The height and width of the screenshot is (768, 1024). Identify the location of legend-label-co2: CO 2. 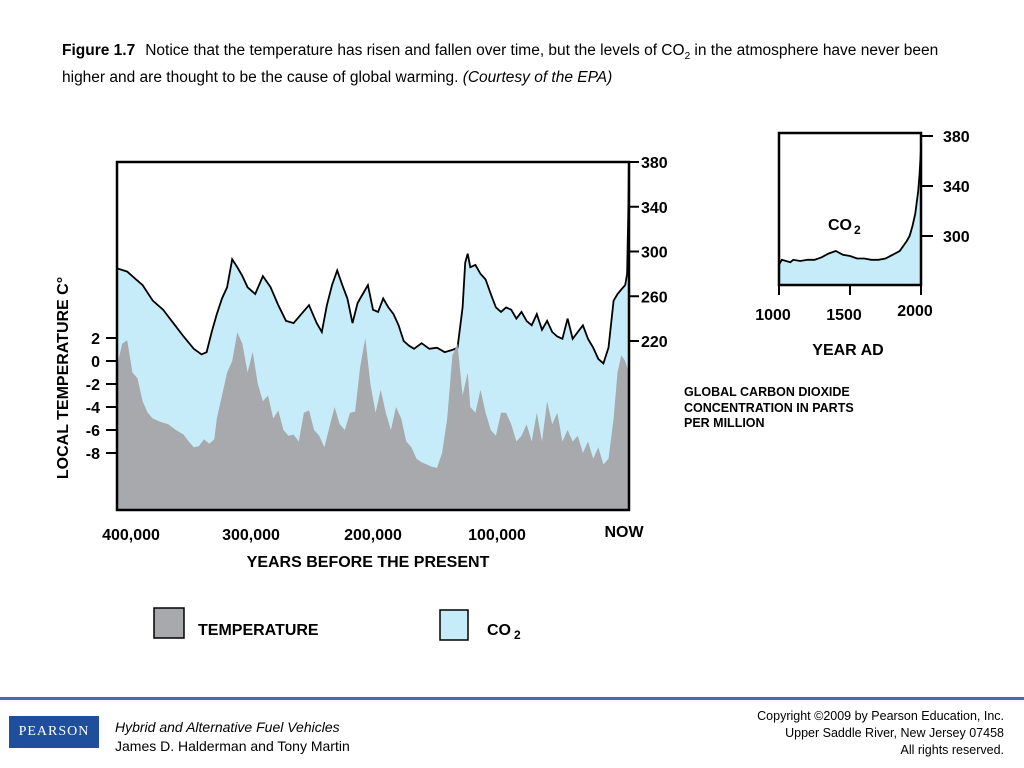
(504, 632).